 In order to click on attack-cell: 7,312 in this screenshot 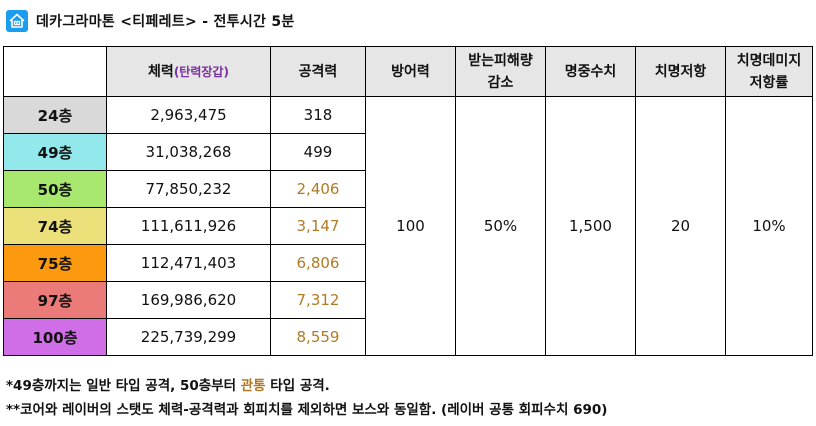, I will do `click(318, 300)`.